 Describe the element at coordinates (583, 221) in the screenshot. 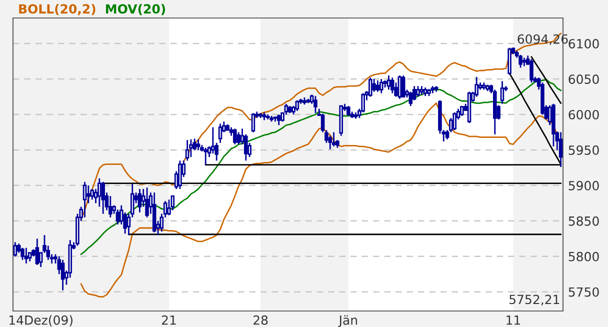

I see `y-tick-label: 5850` at that location.